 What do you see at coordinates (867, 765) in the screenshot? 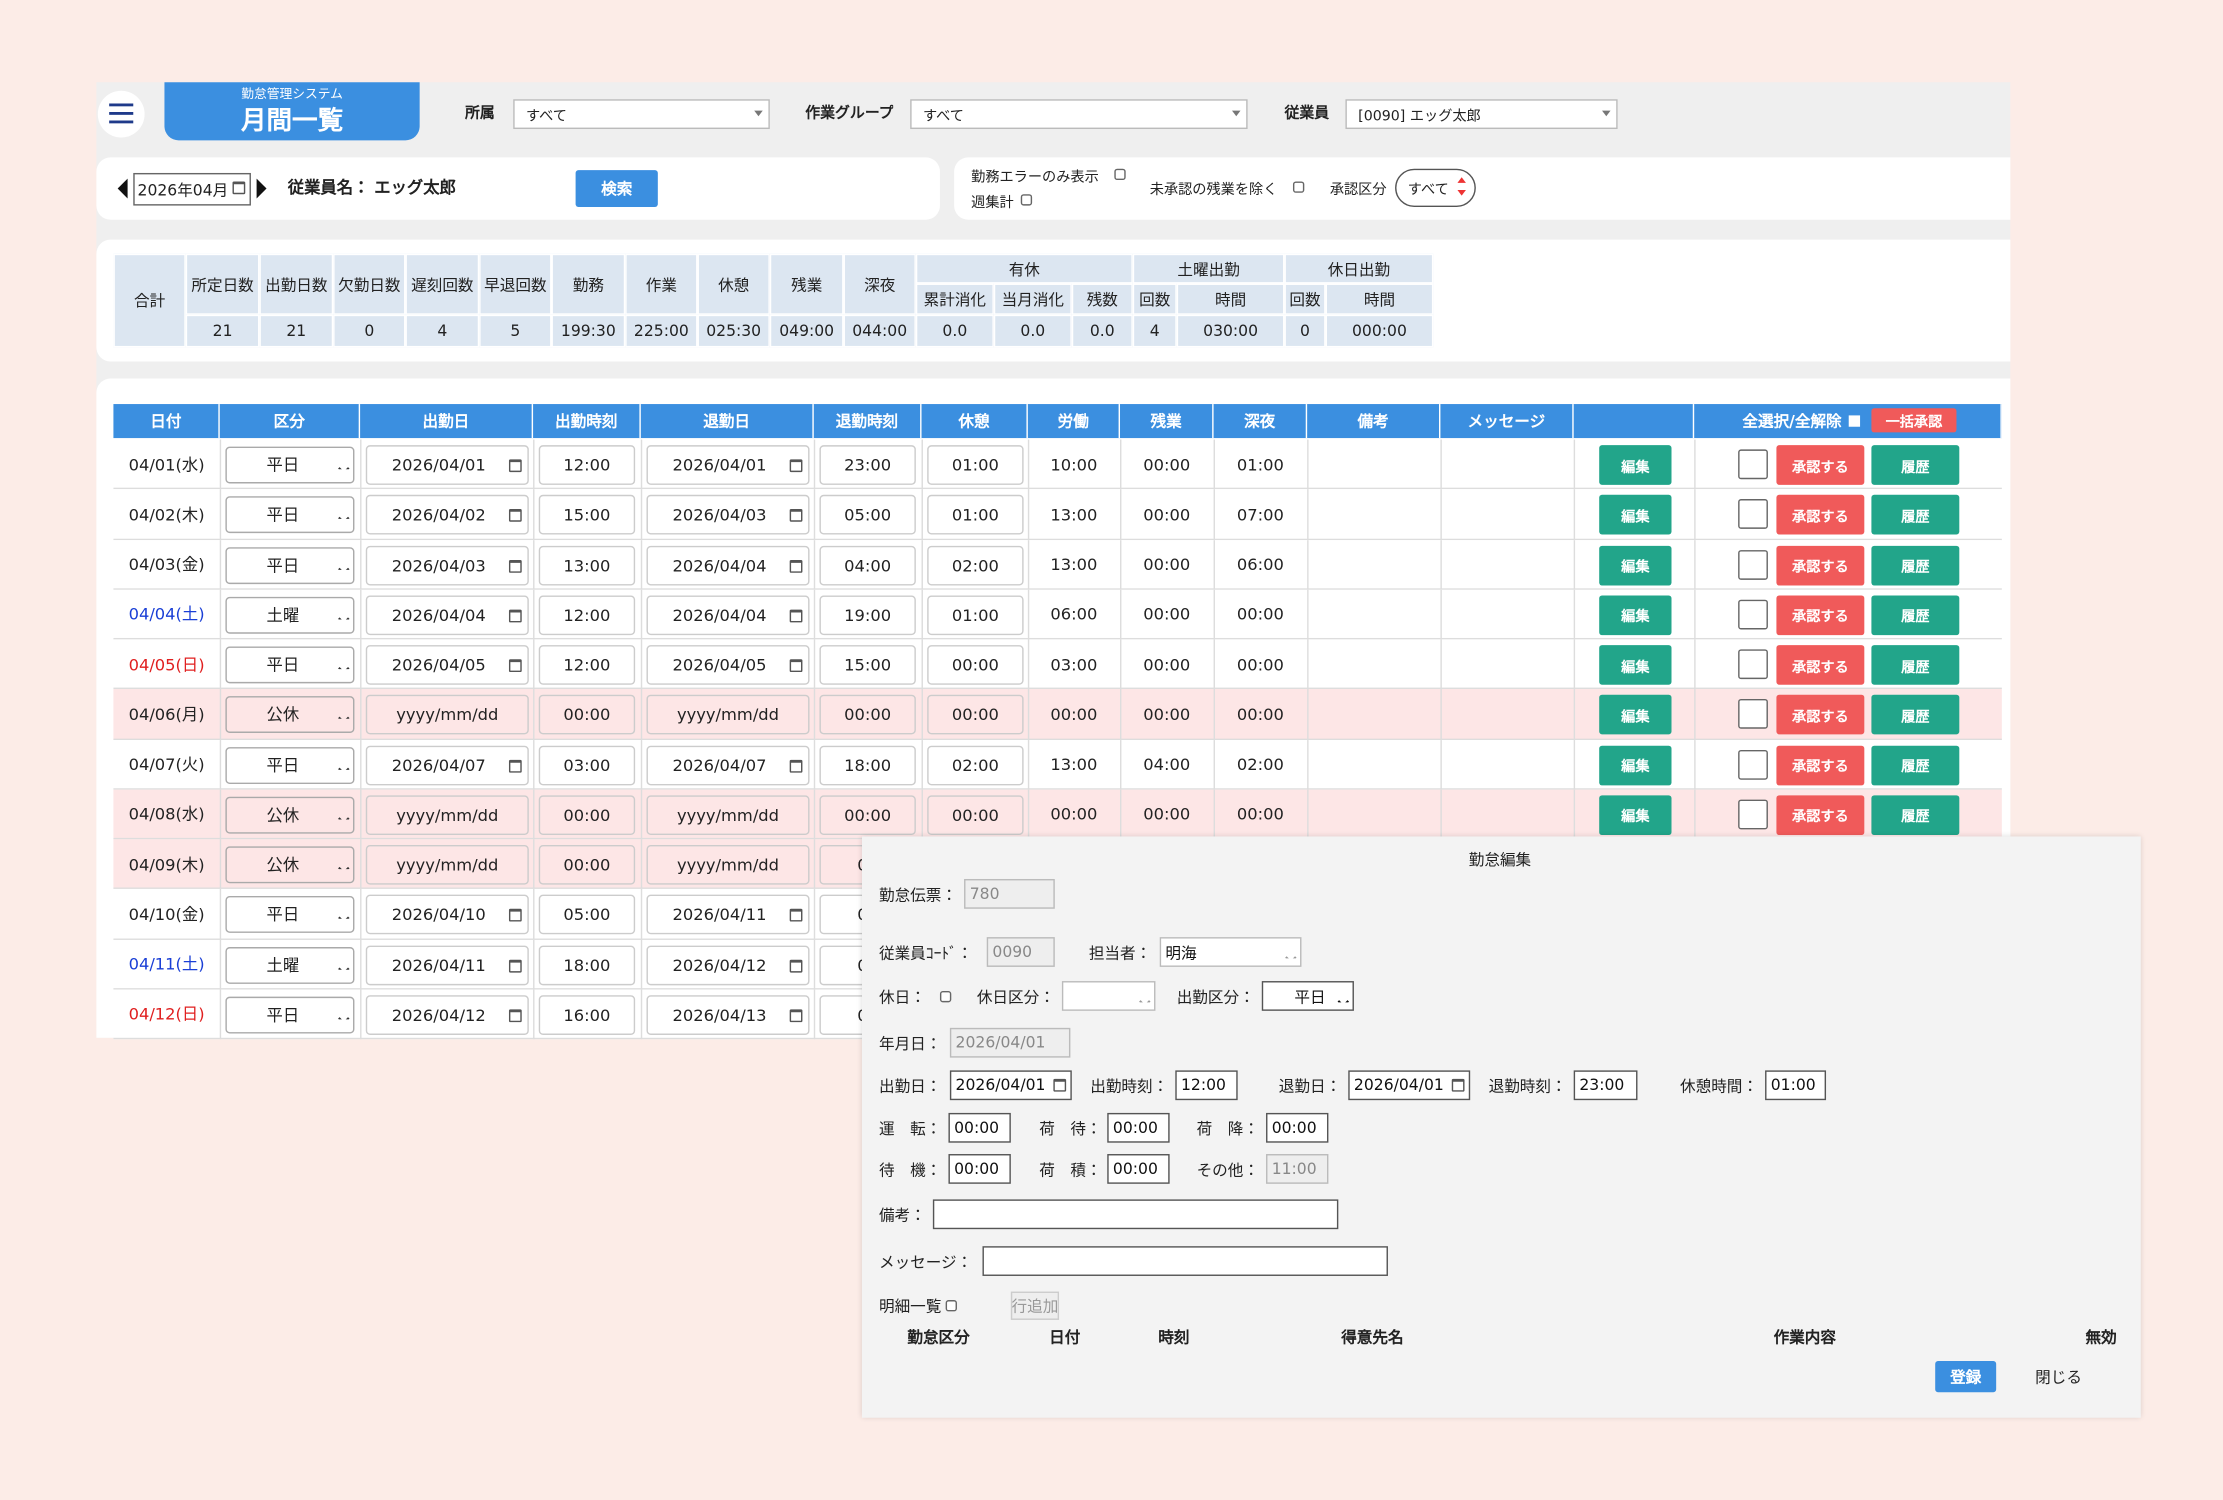
I see `input-end-time: 18:00` at bounding box center [867, 765].